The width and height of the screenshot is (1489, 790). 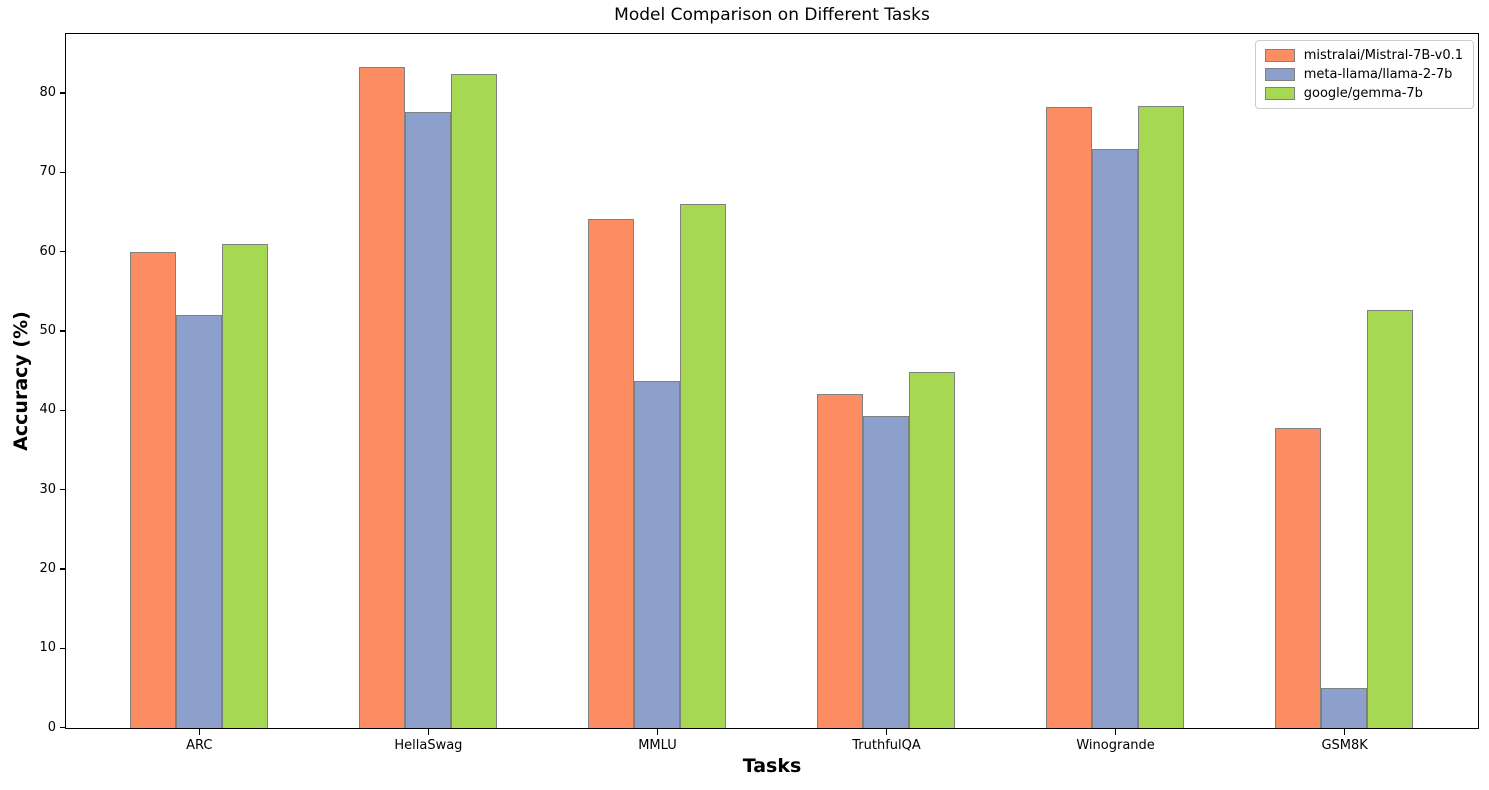 What do you see at coordinates (47, 568) in the screenshot?
I see `y-tick-label: 20` at bounding box center [47, 568].